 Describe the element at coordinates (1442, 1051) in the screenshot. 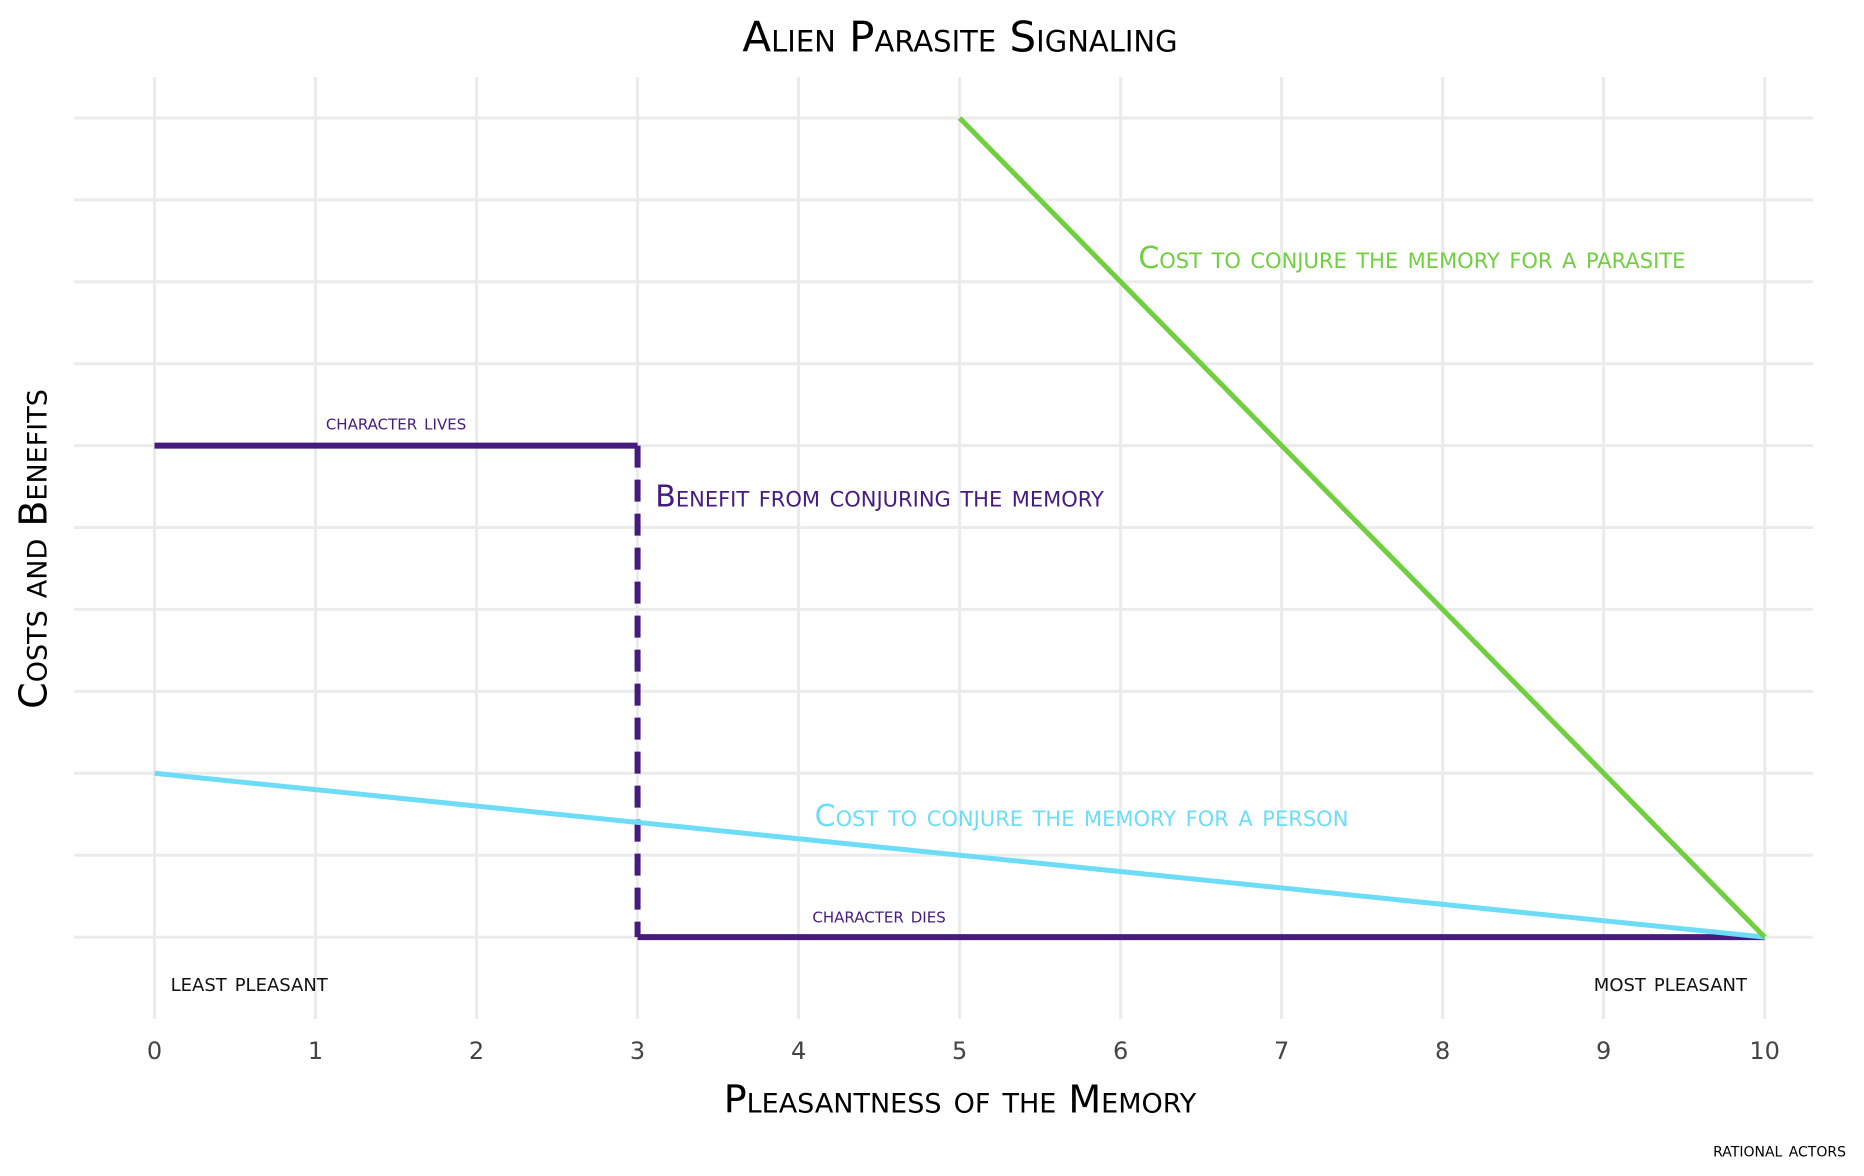

I see `x-tick-label: 8` at that location.